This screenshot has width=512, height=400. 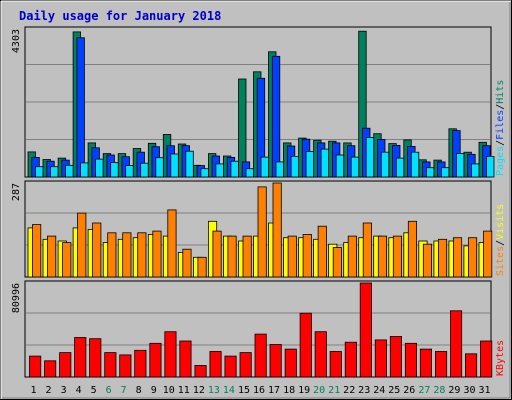 What do you see at coordinates (16, 41) in the screenshot?
I see `y-max-label-1: 4303` at bounding box center [16, 41].